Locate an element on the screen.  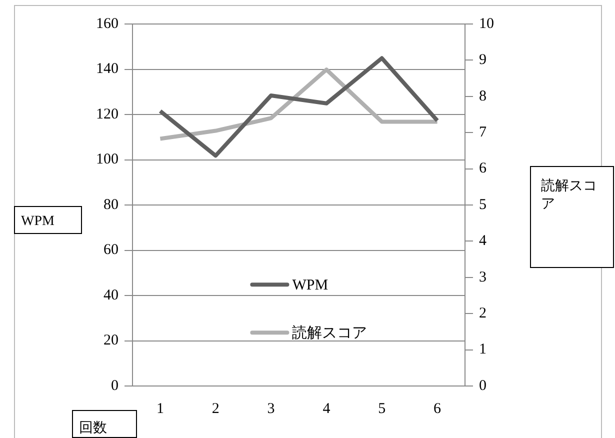
y2-tick-label: 6 is located at coordinates (483, 168).